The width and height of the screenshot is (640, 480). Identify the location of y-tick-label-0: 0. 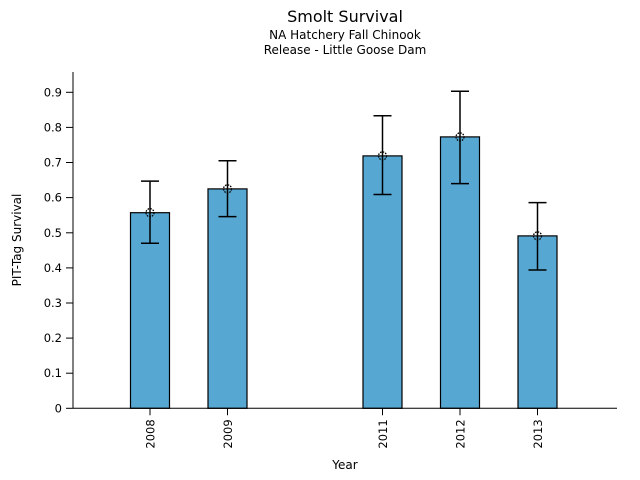
(58, 408).